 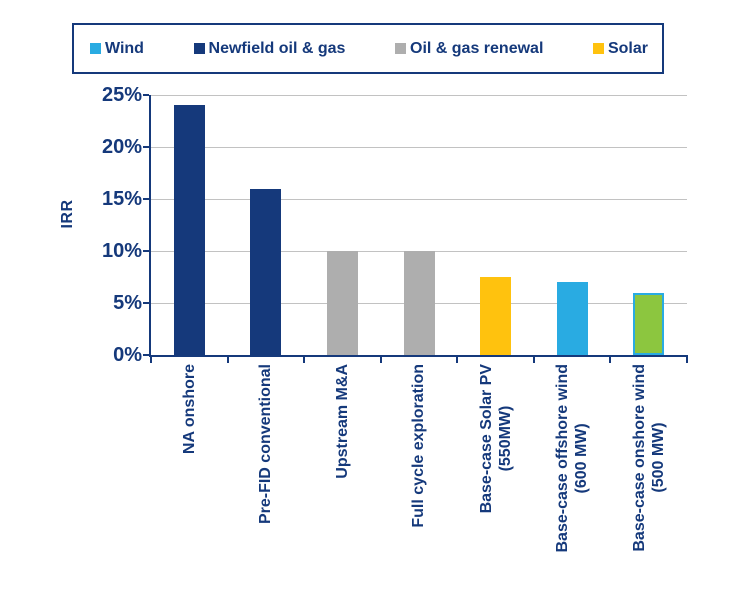 I want to click on x-category-2: Upstream M&A, so click(x=342, y=484).